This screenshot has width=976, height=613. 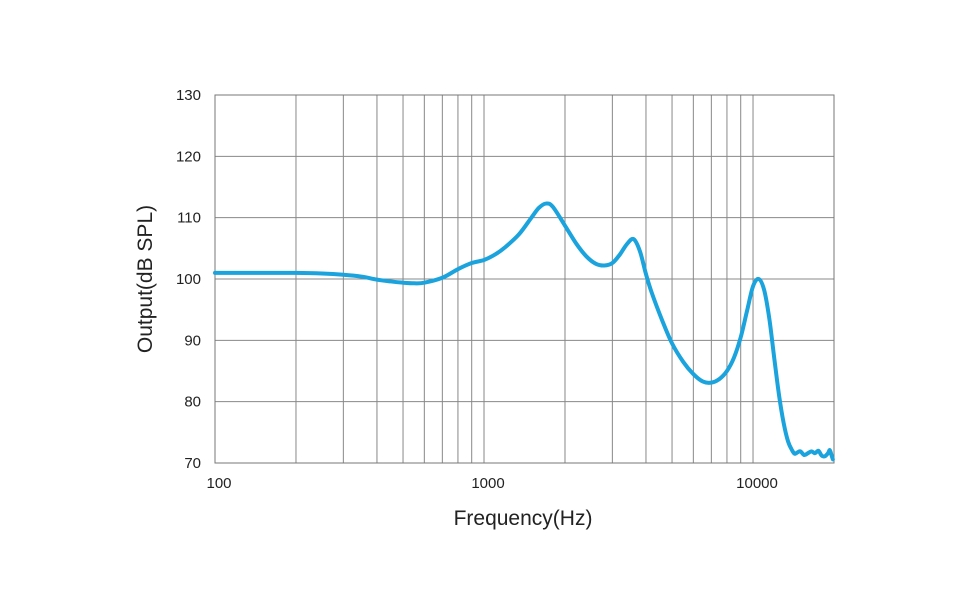 I want to click on y-tick-label: 130, so click(x=188, y=95).